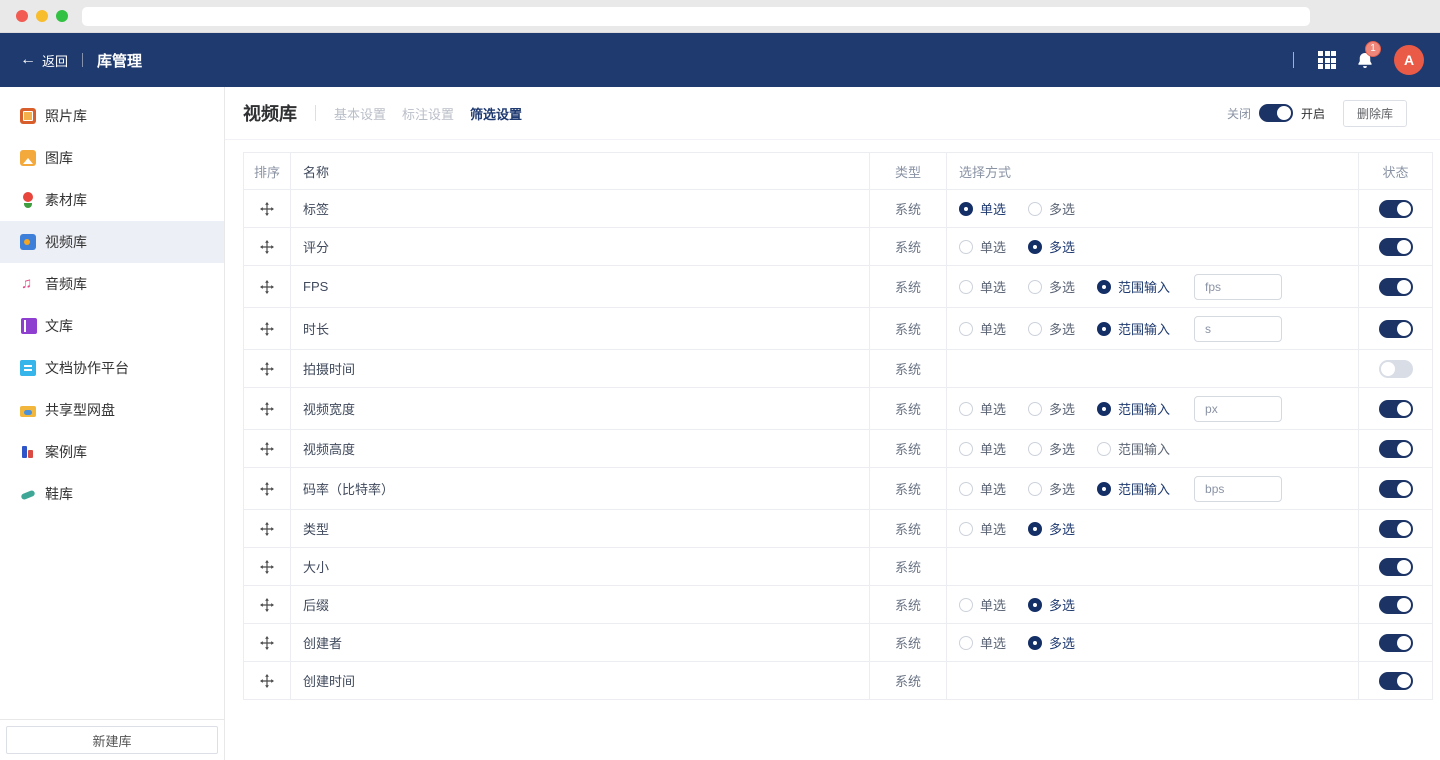  Describe the element at coordinates (1275, 113) in the screenshot. I see `library-enable-toggle` at that location.